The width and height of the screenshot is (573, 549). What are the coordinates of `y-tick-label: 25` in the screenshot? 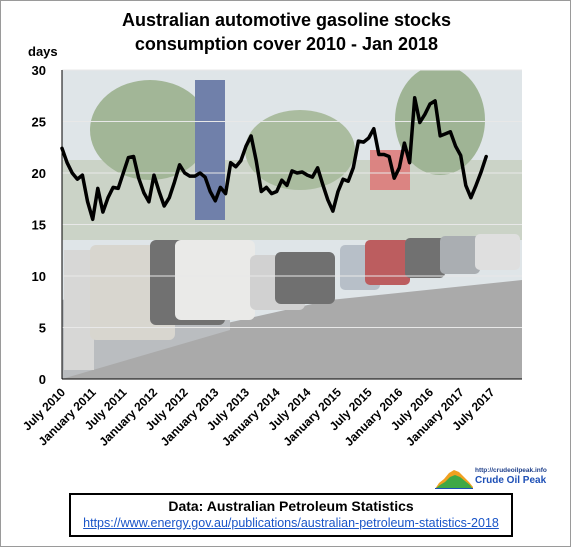 It's located at (39, 122).